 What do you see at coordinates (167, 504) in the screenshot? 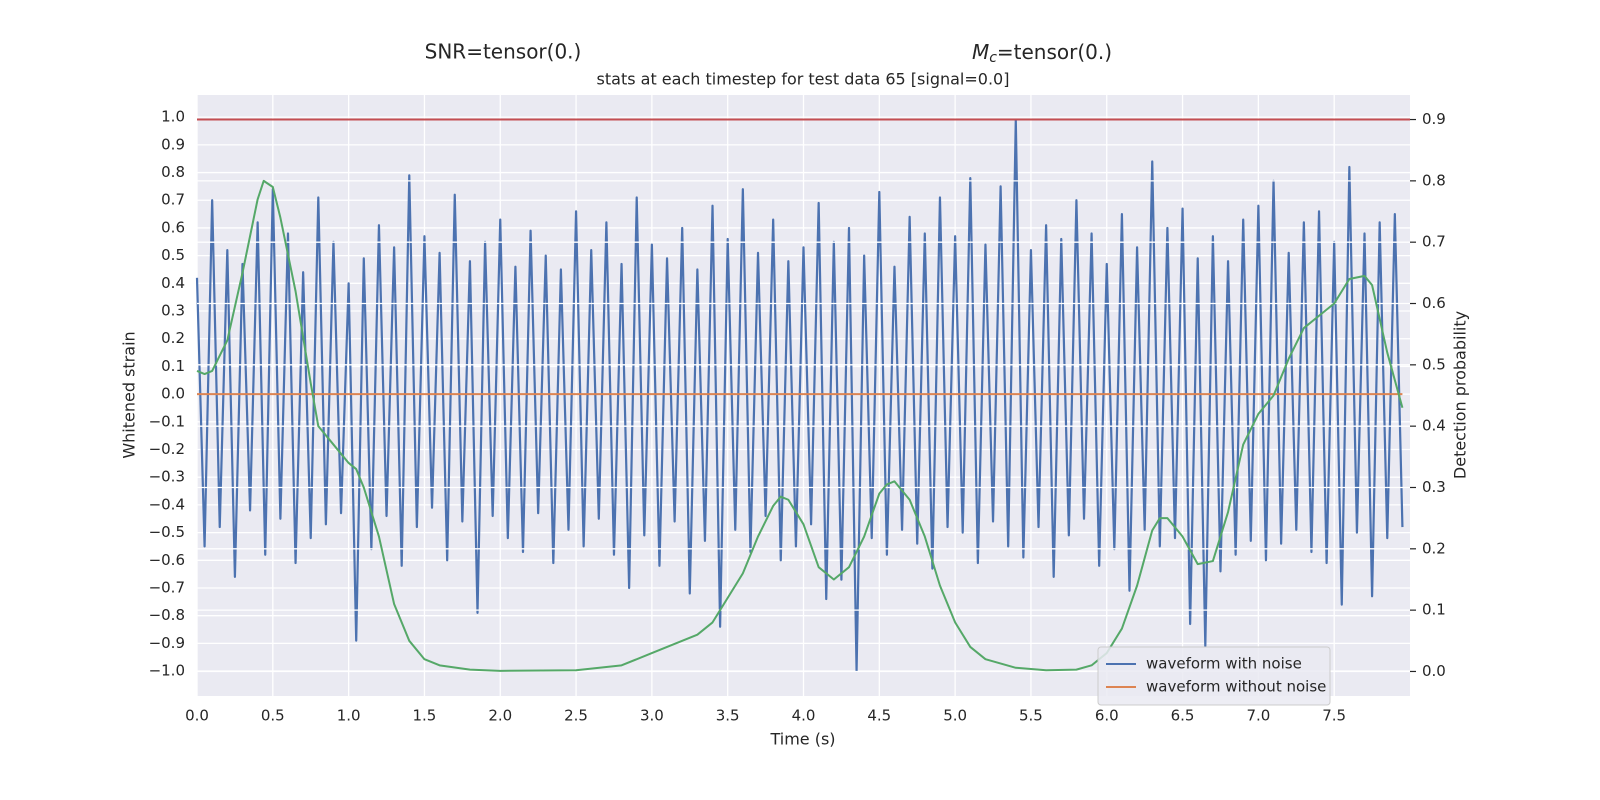
I see `y-tick-label: −0.4` at bounding box center [167, 504].